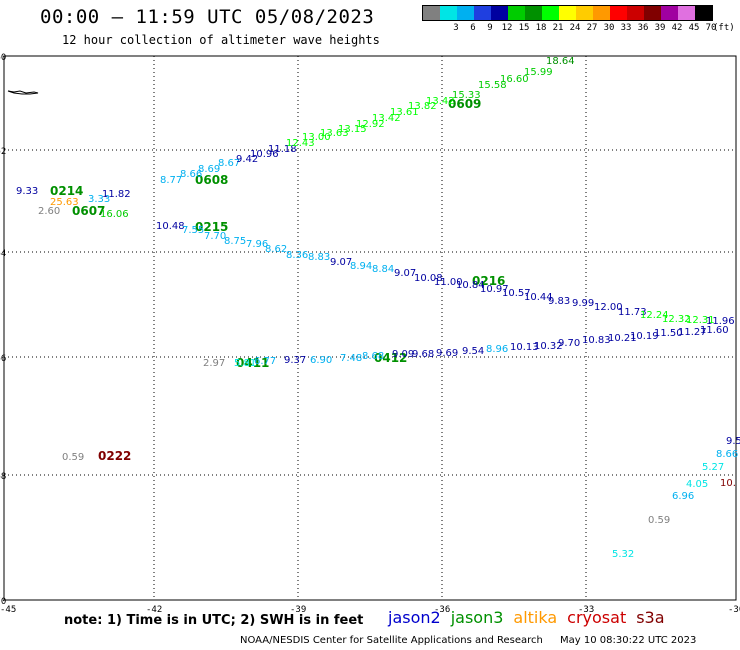 The image size is (740, 650). Describe the element at coordinates (23, 92) in the screenshot. I see `island-outline` at that location.